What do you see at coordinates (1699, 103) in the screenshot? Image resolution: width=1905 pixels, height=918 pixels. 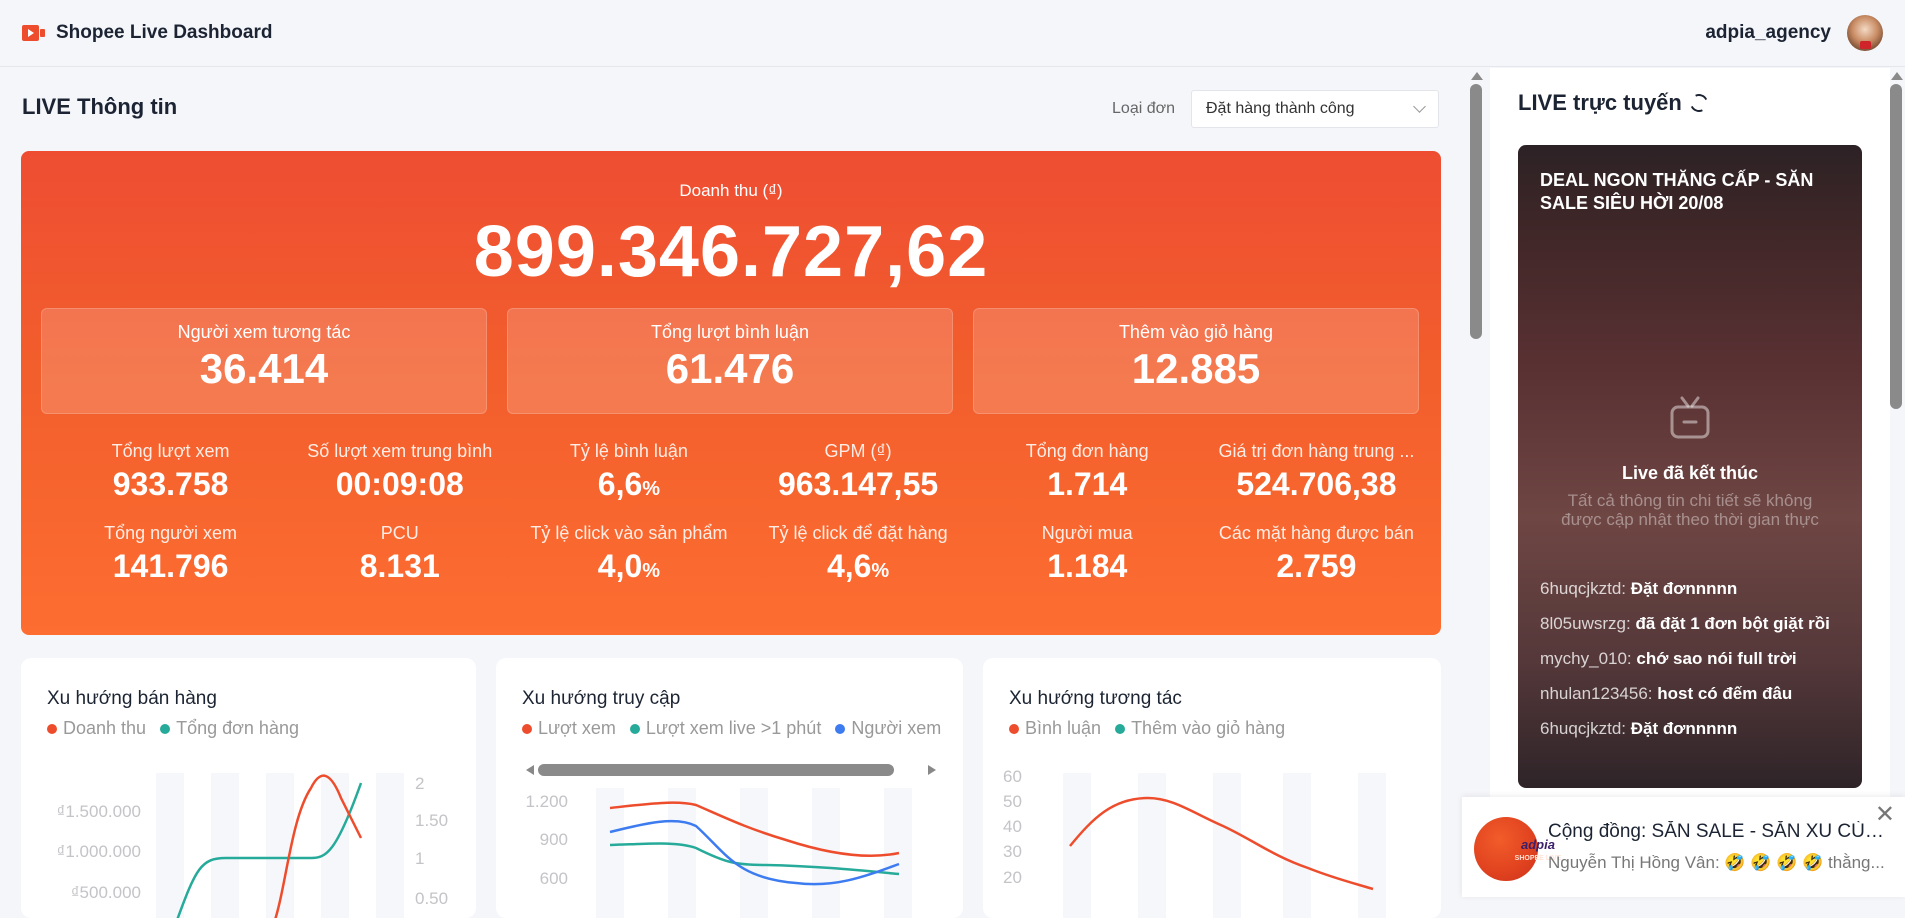 I see `refresh-icon` at bounding box center [1699, 103].